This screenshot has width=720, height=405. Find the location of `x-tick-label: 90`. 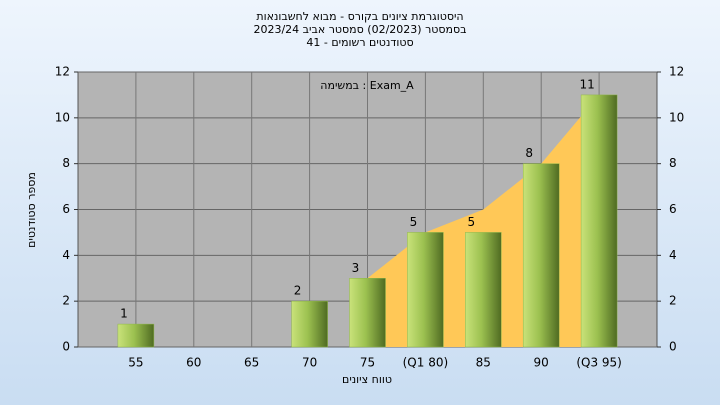

x-tick-label: 90 is located at coordinates (541, 363).